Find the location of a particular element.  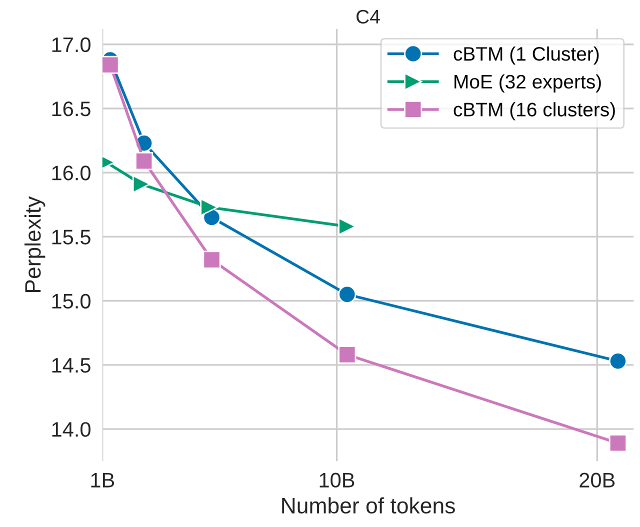

x-axis-title: Number of tokens is located at coordinates (368, 505).